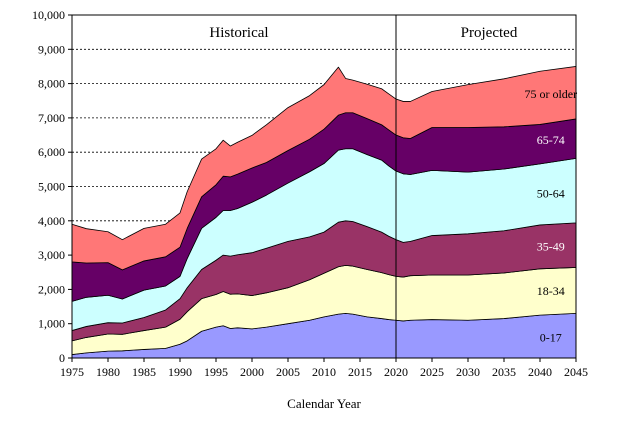 Image resolution: width=624 pixels, height=427 pixels. I want to click on x-tick-label: 2005, so click(288, 372).